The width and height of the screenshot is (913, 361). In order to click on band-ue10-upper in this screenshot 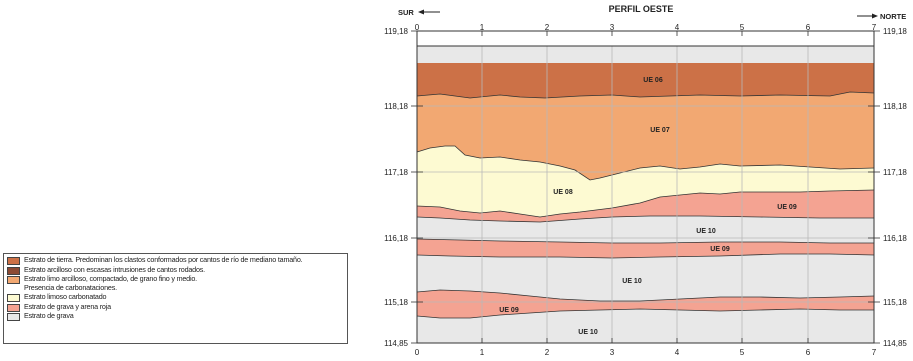, I will do `click(645, 229)`.